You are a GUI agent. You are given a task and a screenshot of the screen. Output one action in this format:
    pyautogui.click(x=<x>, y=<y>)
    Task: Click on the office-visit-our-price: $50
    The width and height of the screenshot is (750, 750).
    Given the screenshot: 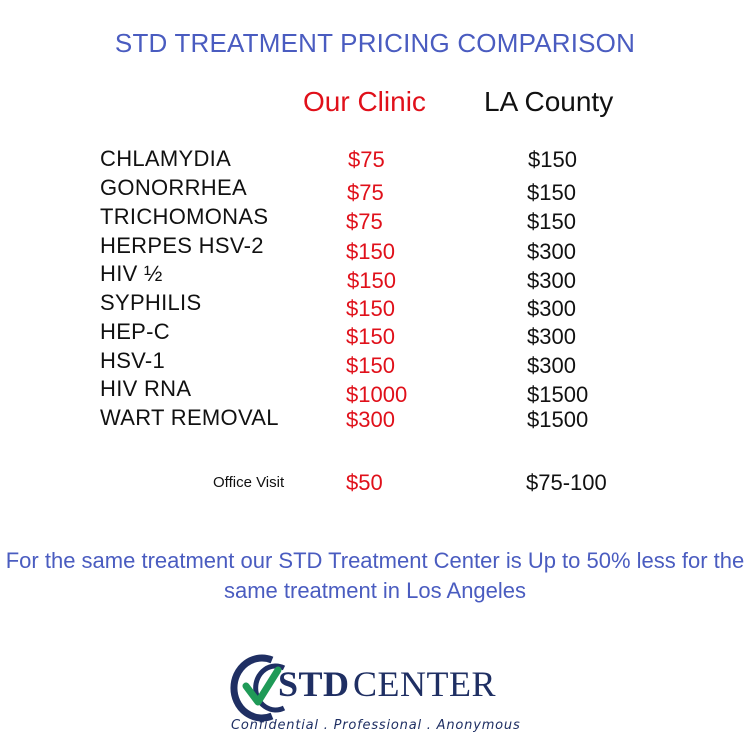 What is the action you would take?
    pyautogui.click(x=364, y=482)
    